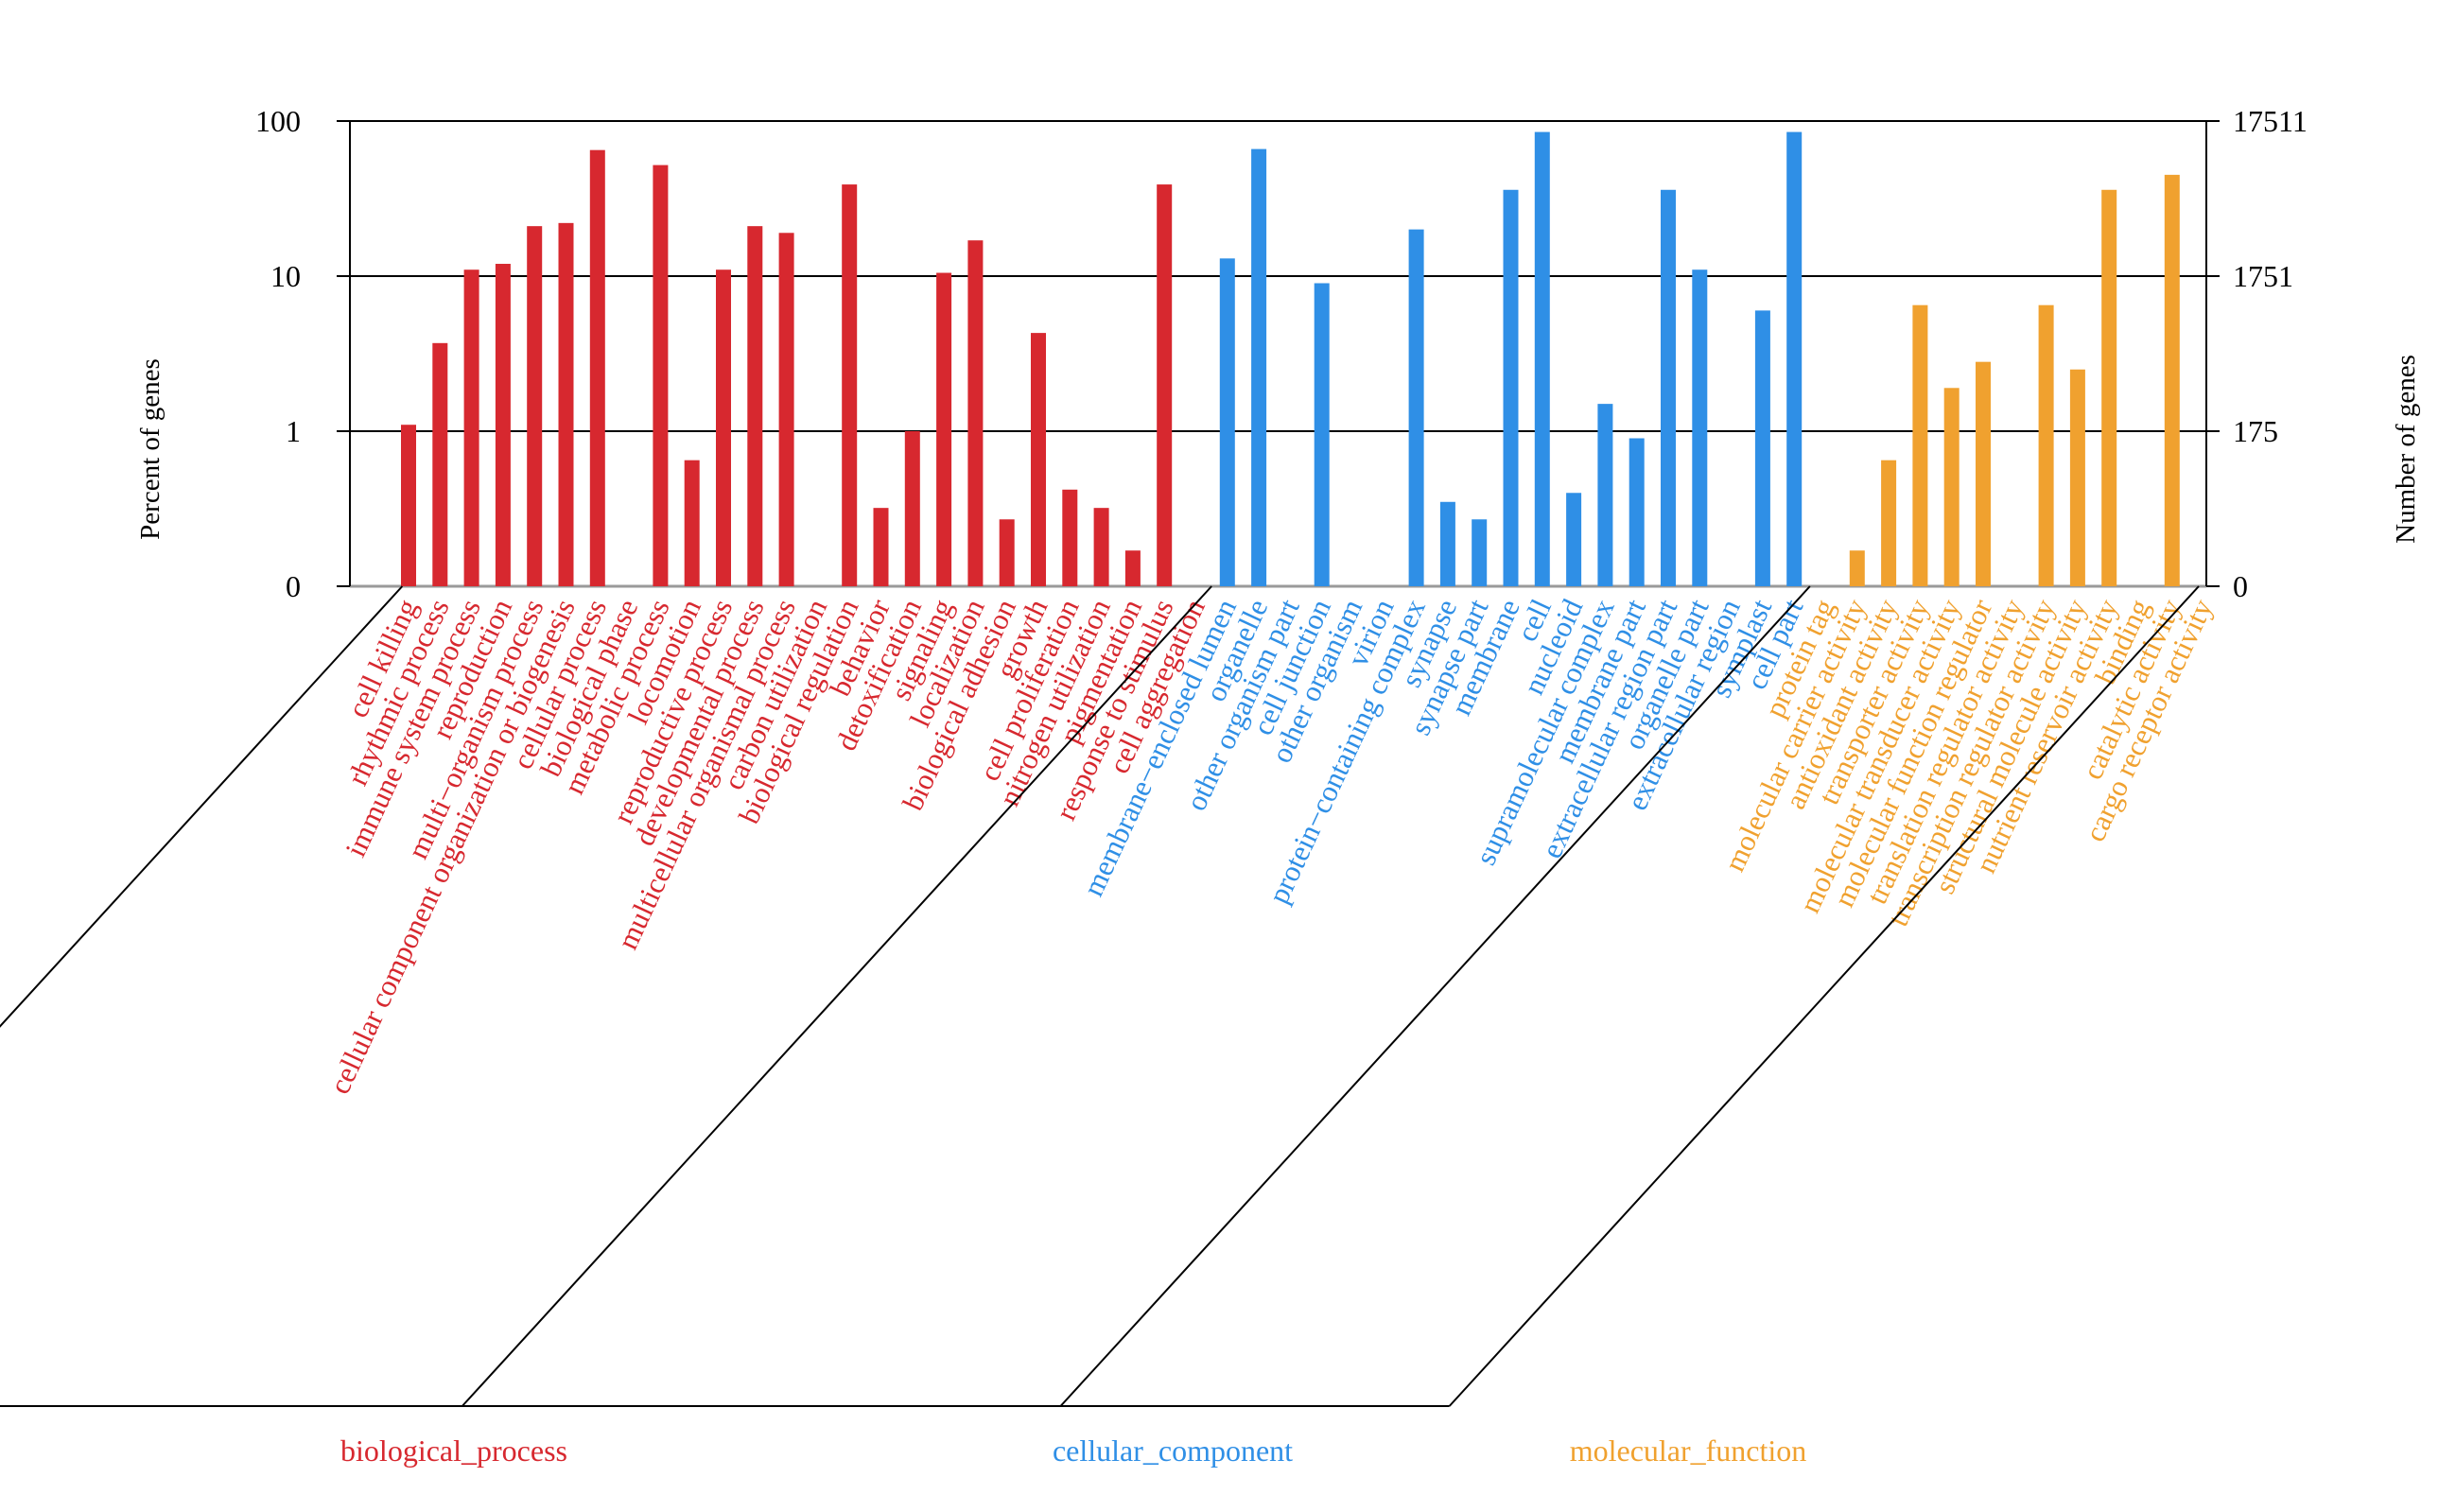 The image size is (2456, 1512). What do you see at coordinates (150, 449) in the screenshot?
I see `left-axis-title: Percent of genes` at bounding box center [150, 449].